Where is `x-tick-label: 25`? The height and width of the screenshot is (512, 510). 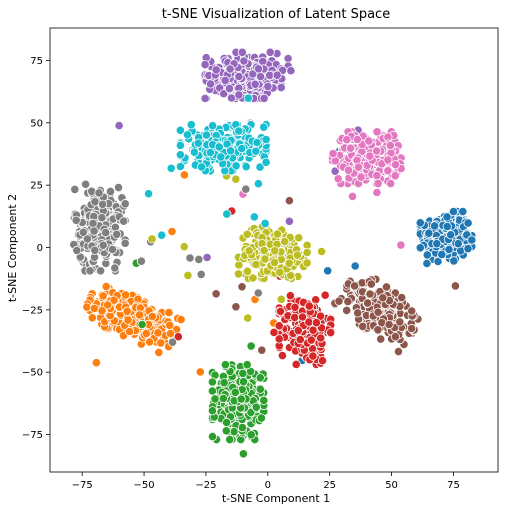 x-tick-label: 25 is located at coordinates (329, 485).